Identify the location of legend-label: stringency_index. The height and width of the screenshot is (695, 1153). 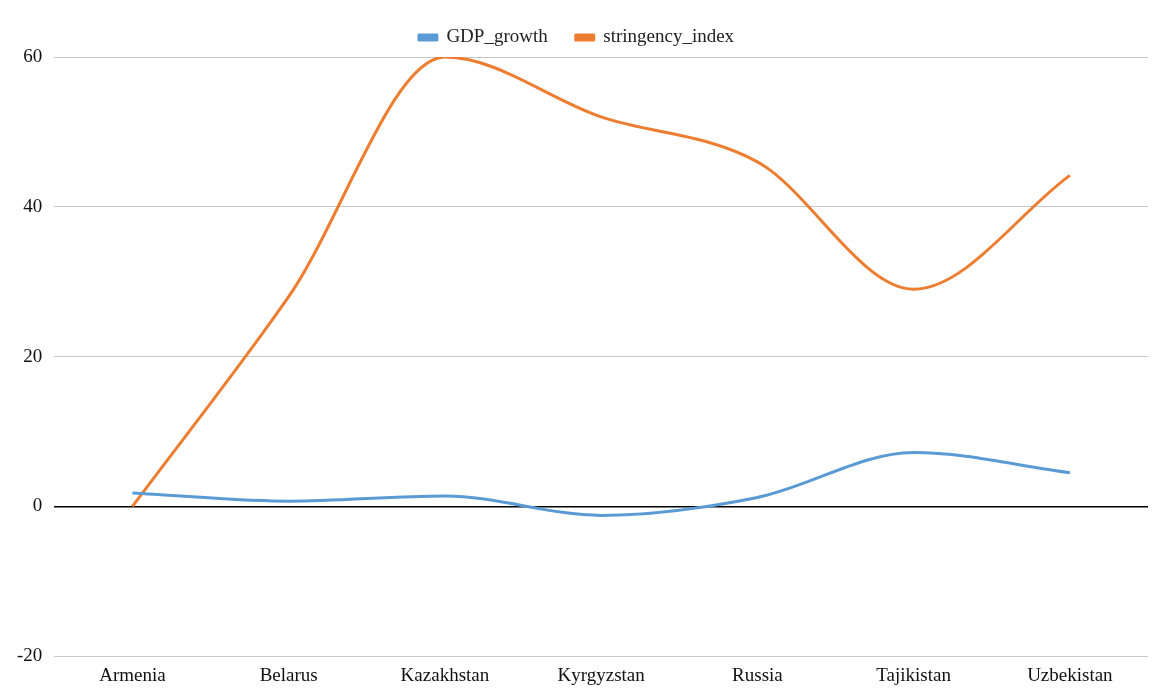
(669, 36).